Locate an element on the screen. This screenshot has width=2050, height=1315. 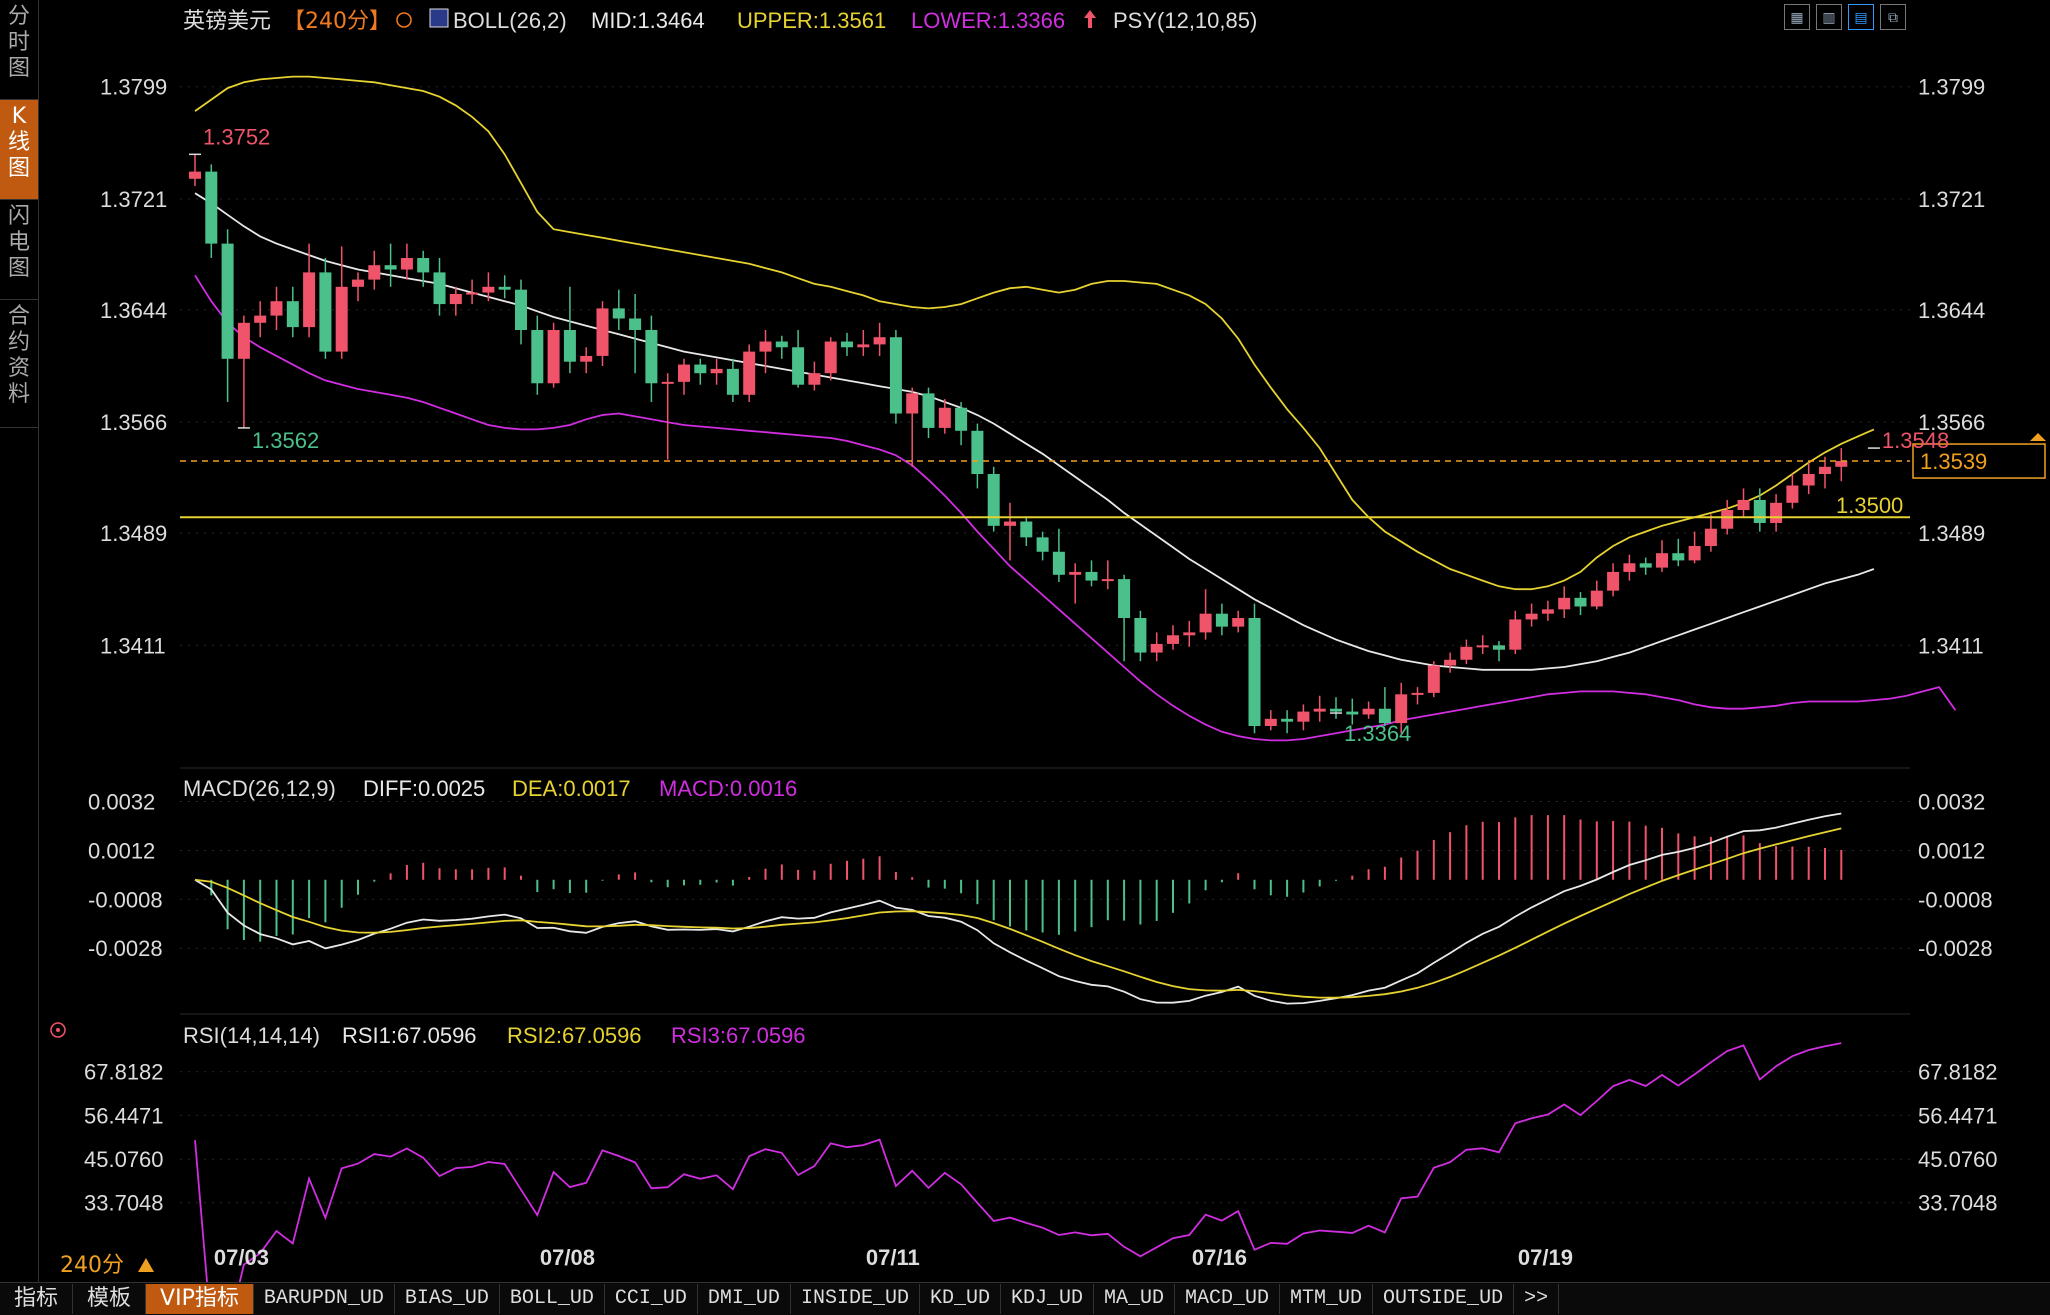
period-indicator: 240分 is located at coordinates (92, 1265).